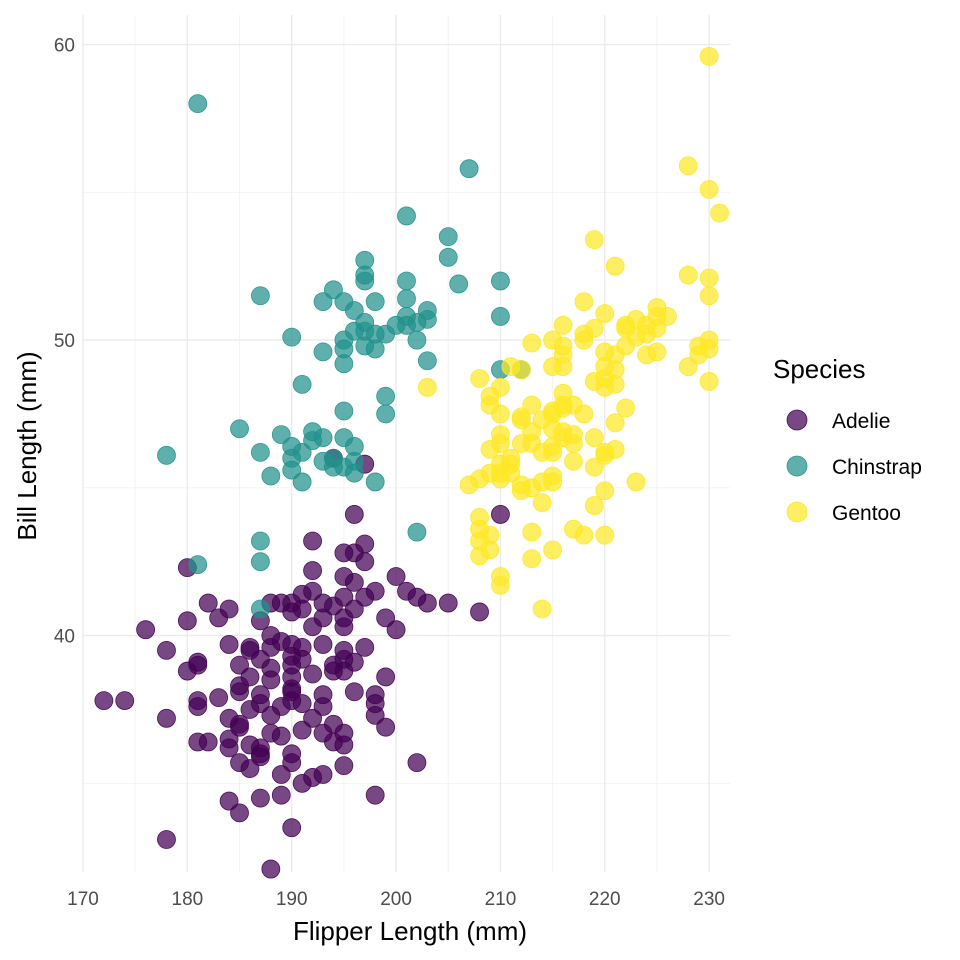 This screenshot has width=960, height=960. I want to click on legend-items: Adelie Chinstrap Gentoo, so click(854, 467).